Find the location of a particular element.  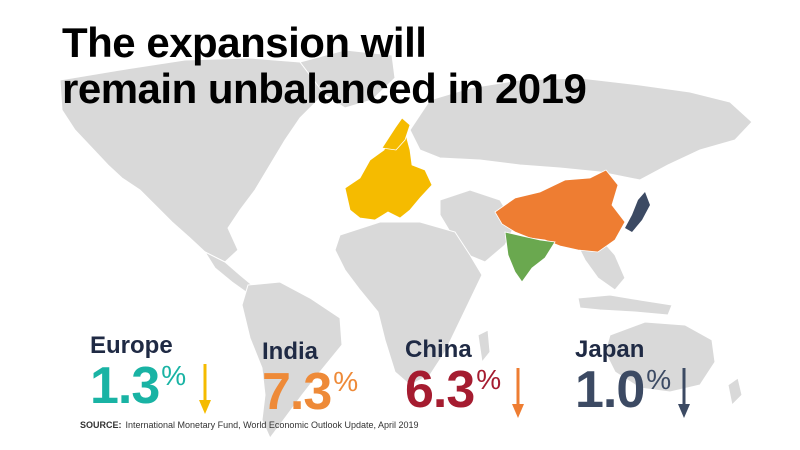

stat-value: 1.3 is located at coordinates (125, 386).